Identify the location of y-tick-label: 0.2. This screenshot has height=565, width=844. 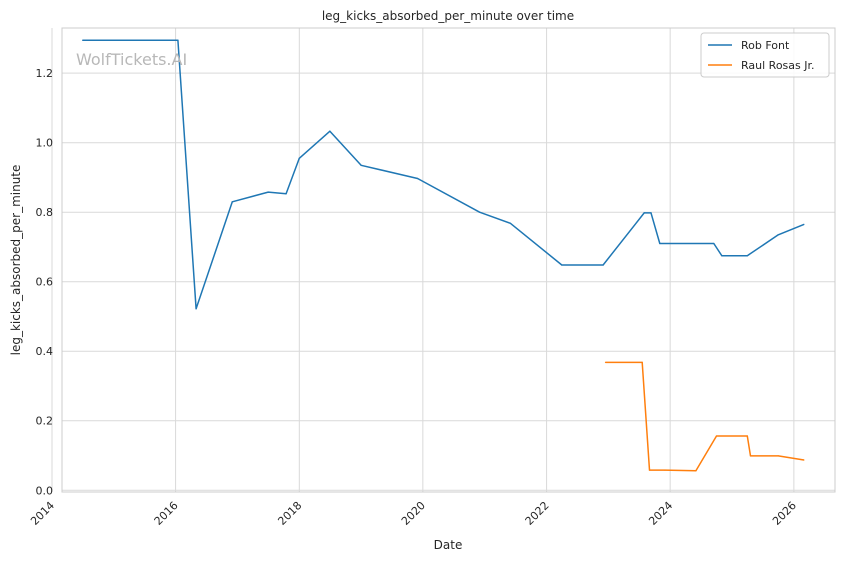
(45, 421).